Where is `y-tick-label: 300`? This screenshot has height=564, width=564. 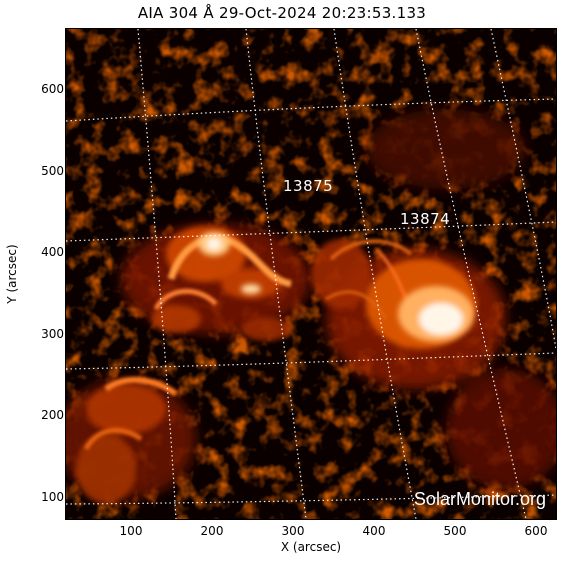 y-tick-label: 300 is located at coordinates (52, 334).